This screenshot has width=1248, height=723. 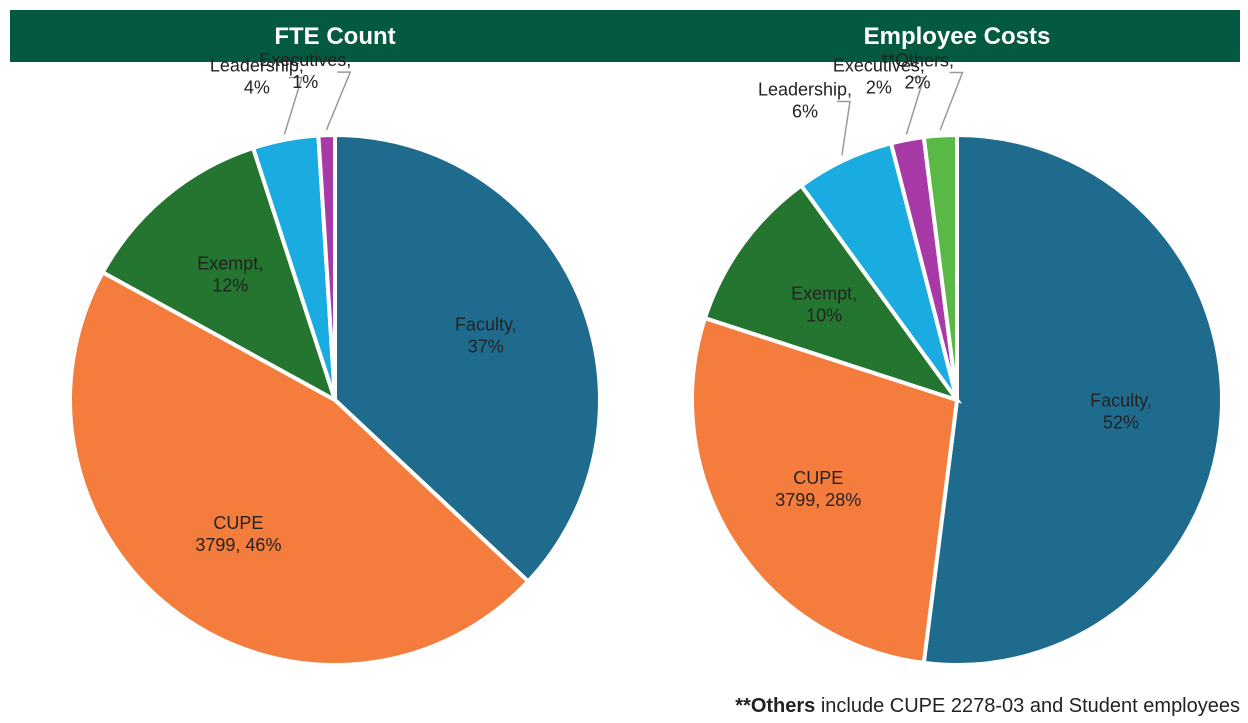 What do you see at coordinates (818, 489) in the screenshot?
I see `data-label: CUPE 3799, 28%` at bounding box center [818, 489].